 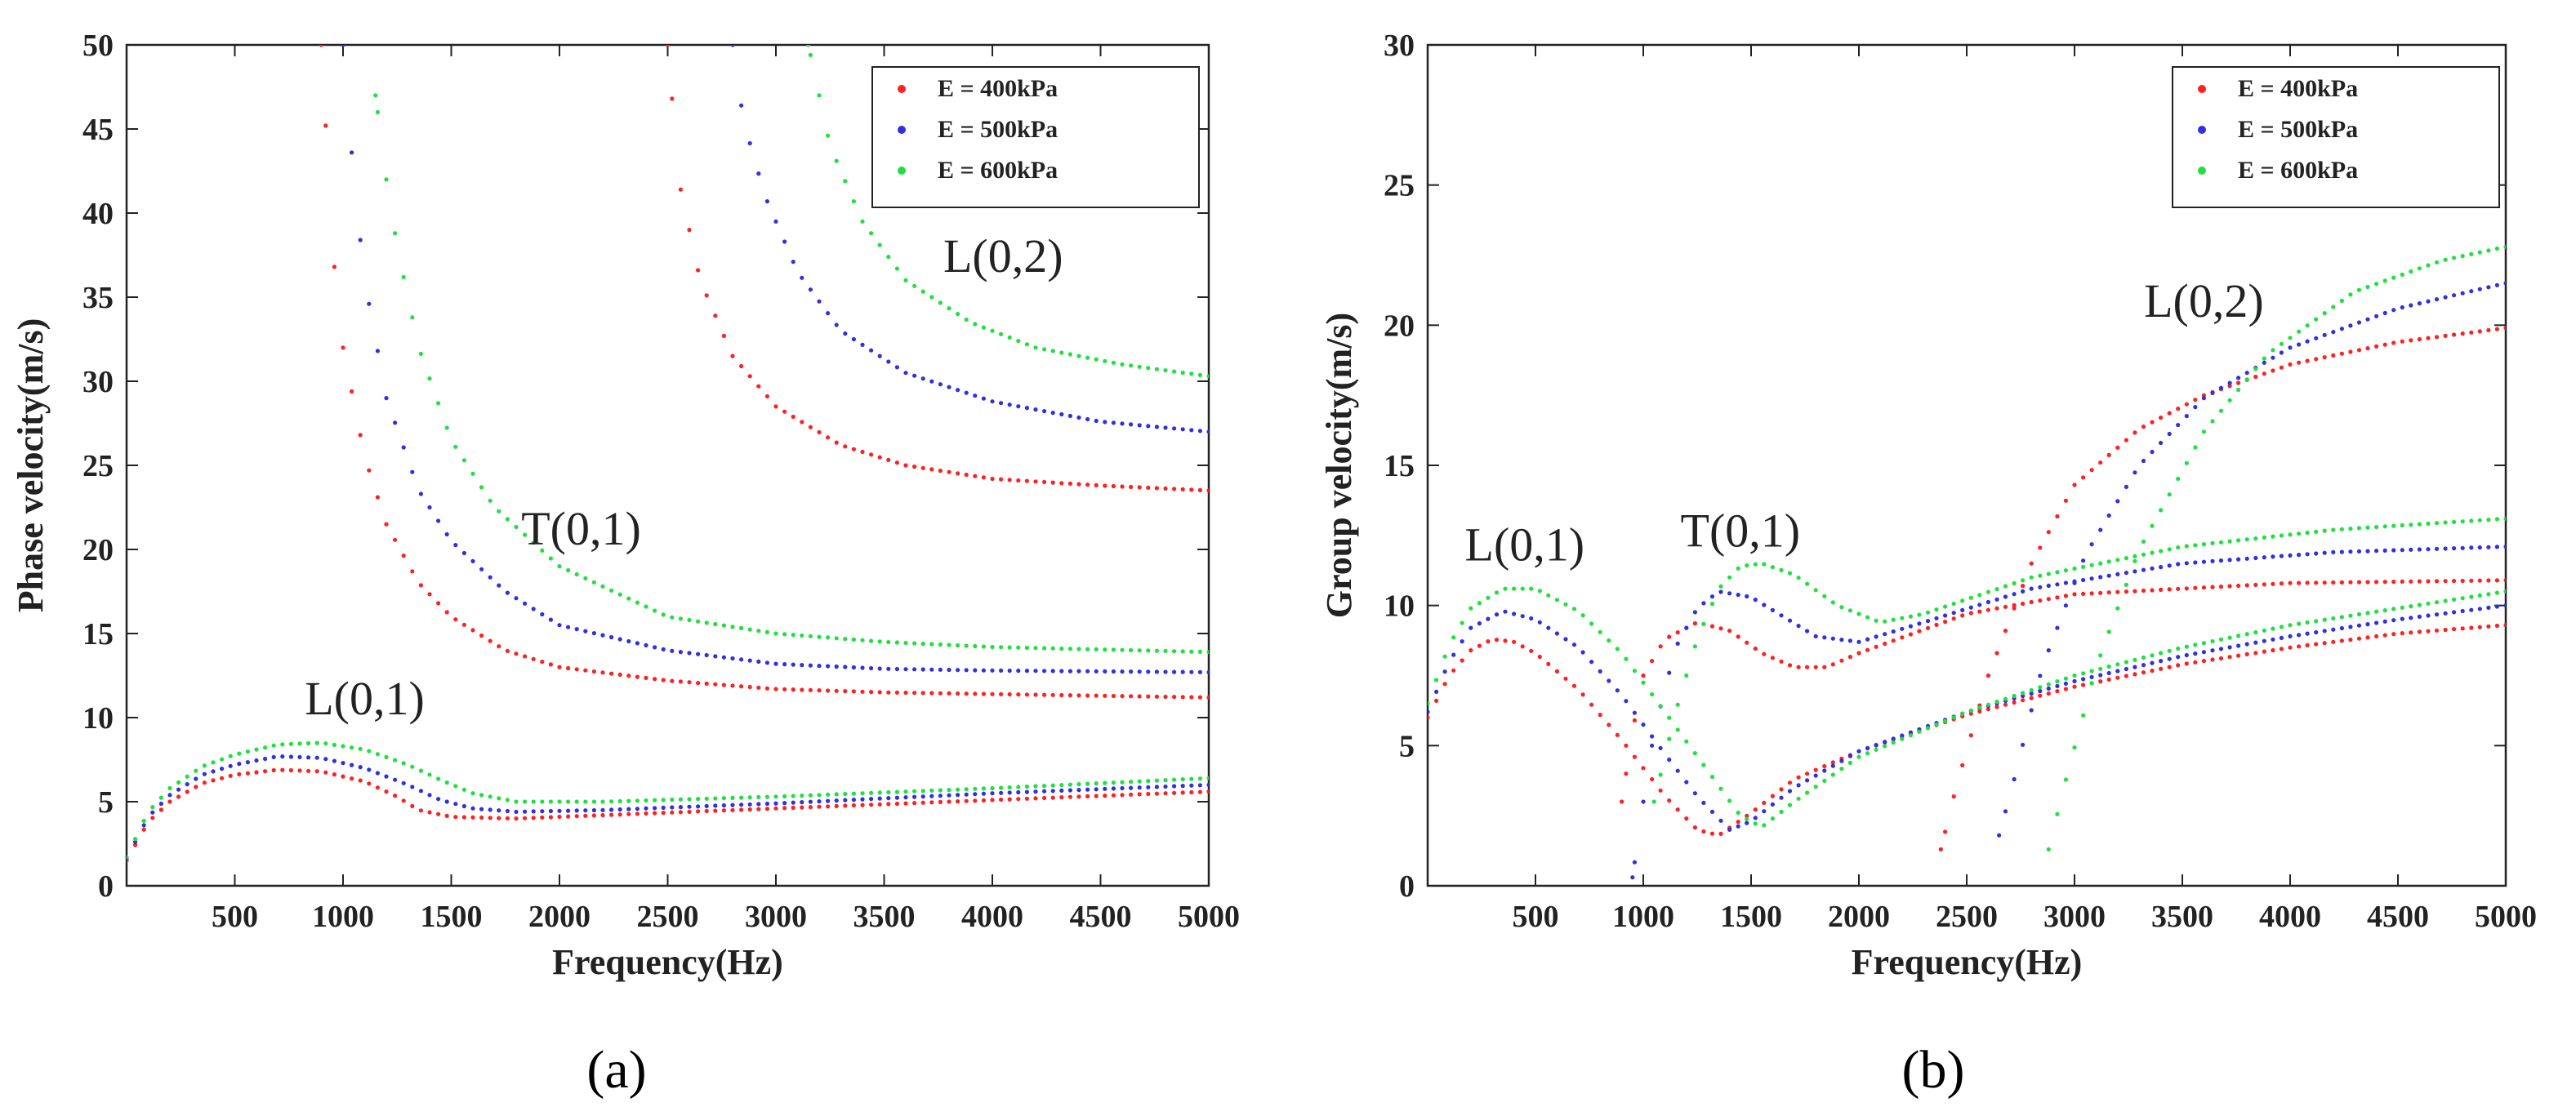 What do you see at coordinates (98, 382) in the screenshot?
I see `y-tick-label: 30` at bounding box center [98, 382].